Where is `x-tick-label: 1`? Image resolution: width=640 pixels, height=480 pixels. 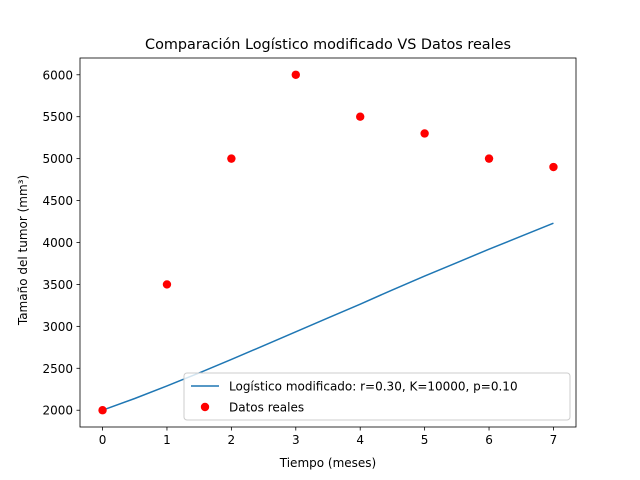 x-tick-label: 1 is located at coordinates (167, 440).